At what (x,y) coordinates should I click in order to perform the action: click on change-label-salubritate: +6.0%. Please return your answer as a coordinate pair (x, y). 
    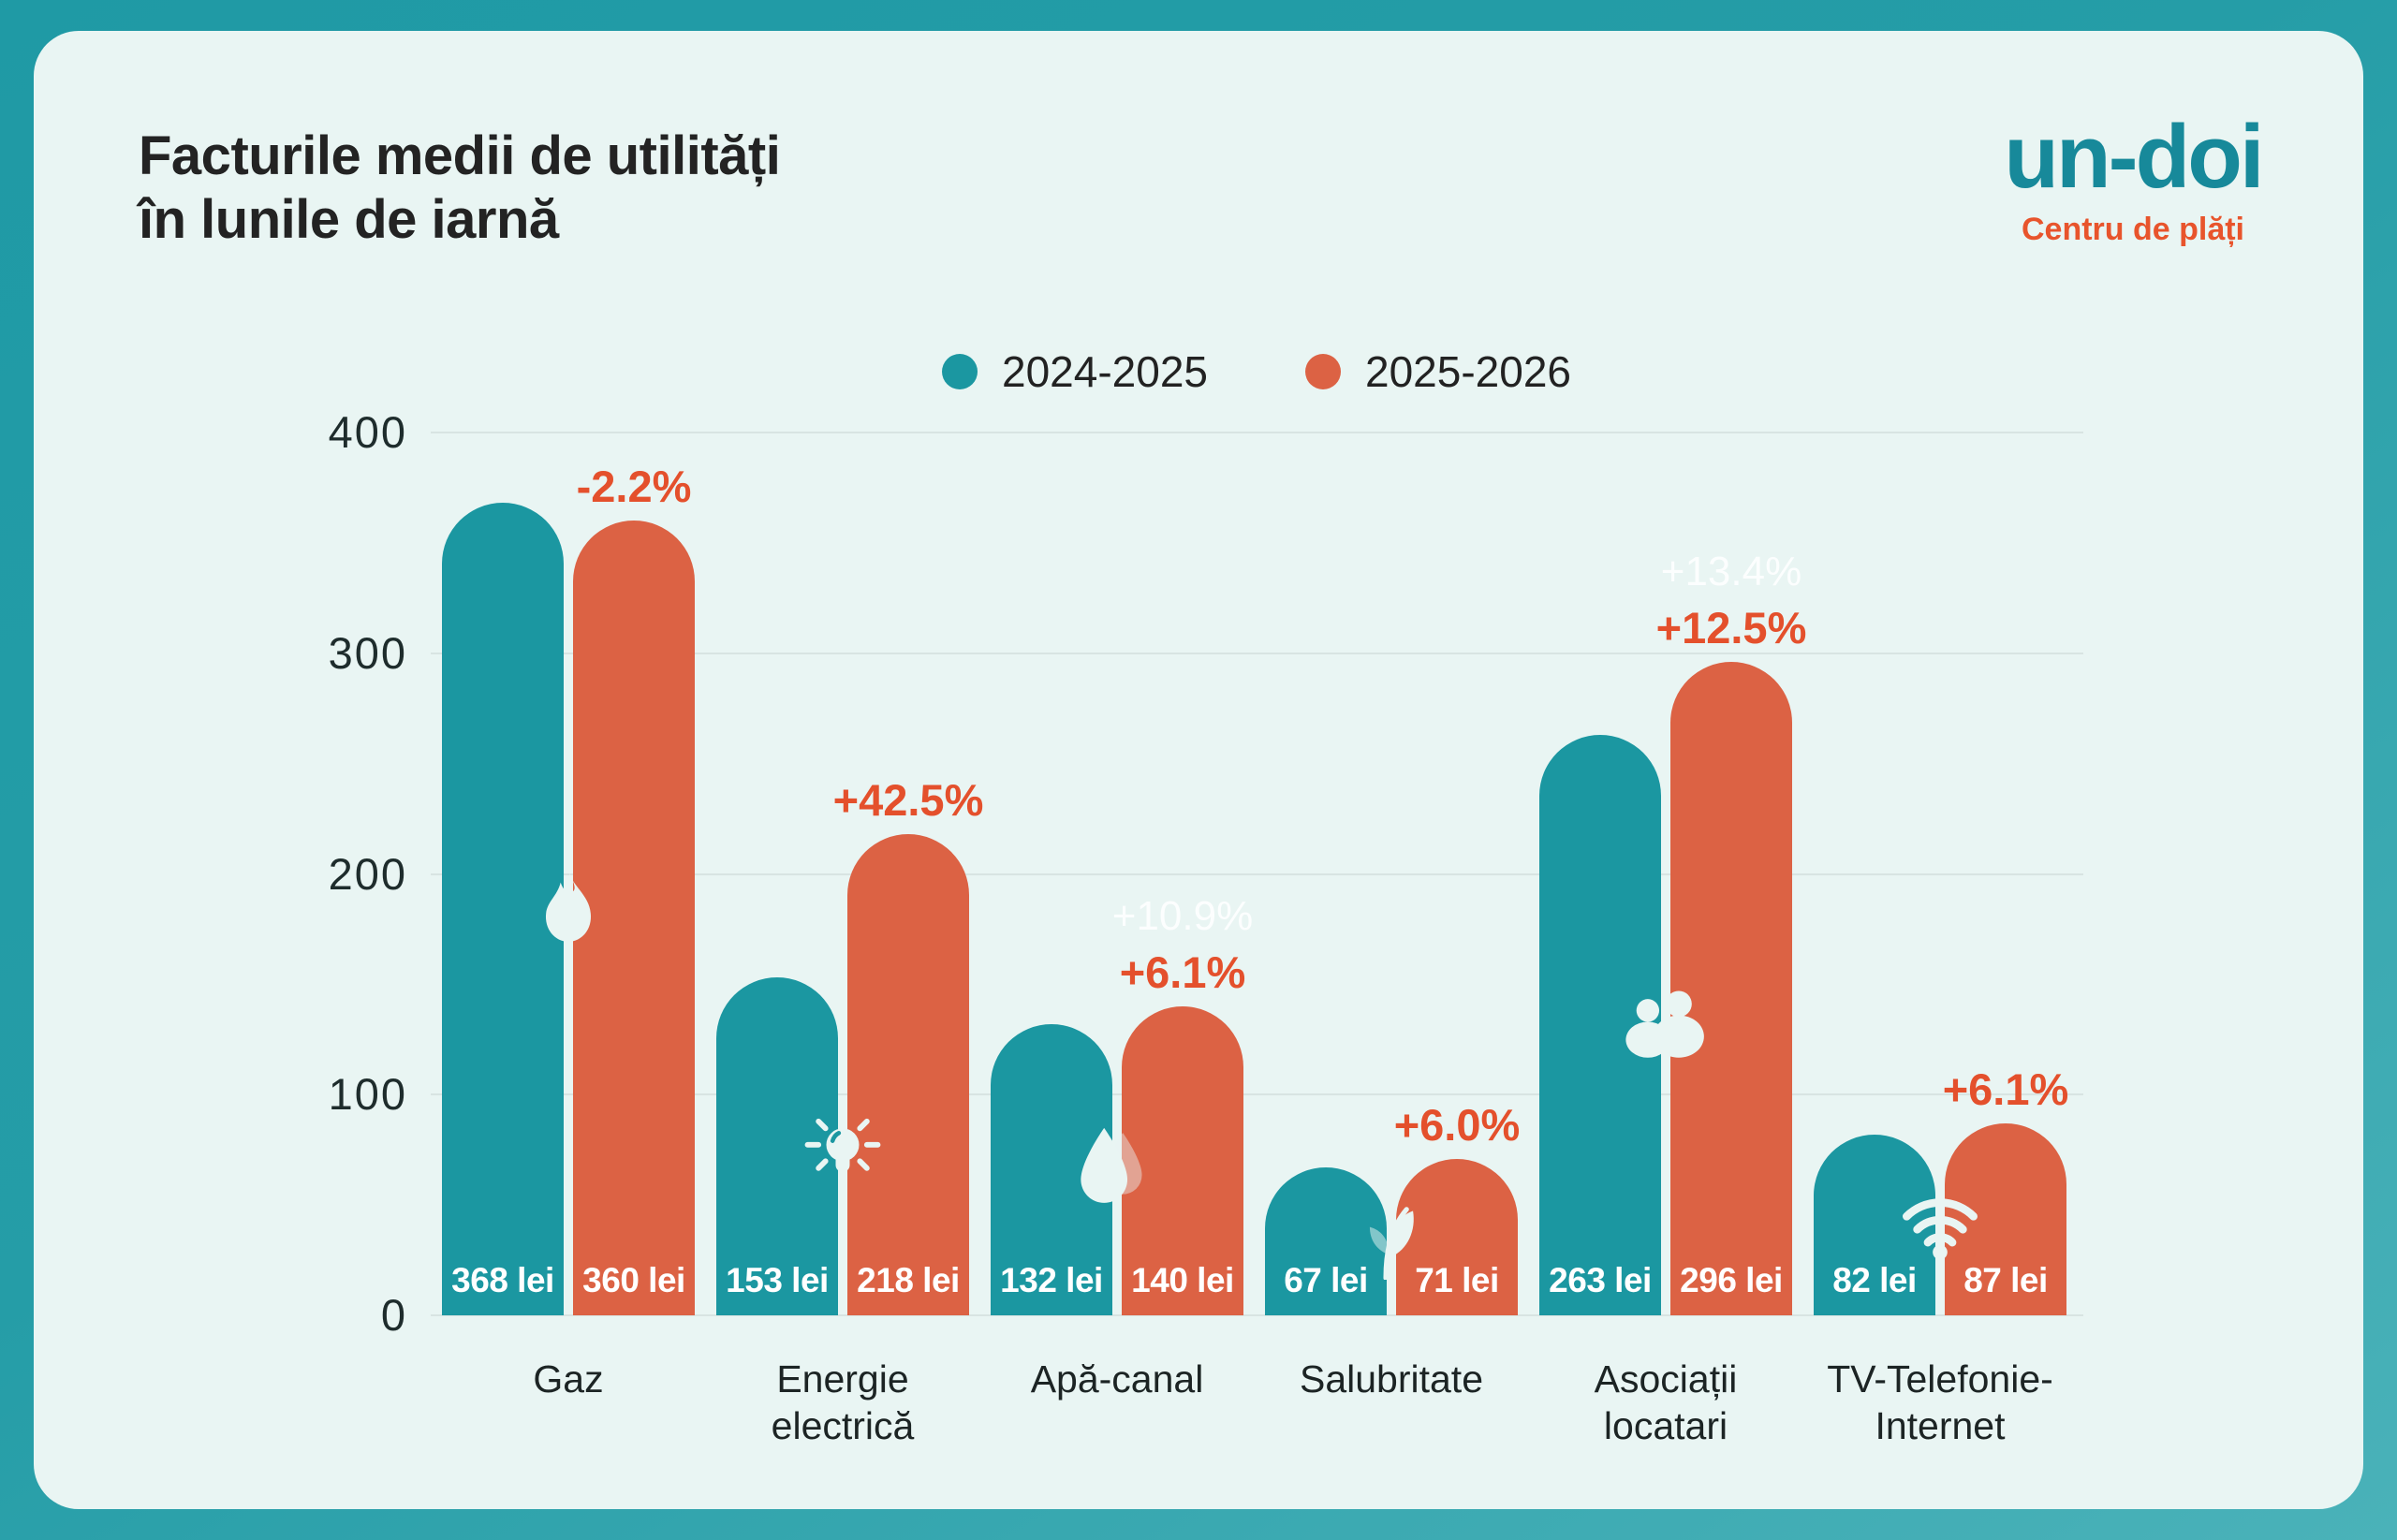
    Looking at the image, I should click on (1457, 1124).